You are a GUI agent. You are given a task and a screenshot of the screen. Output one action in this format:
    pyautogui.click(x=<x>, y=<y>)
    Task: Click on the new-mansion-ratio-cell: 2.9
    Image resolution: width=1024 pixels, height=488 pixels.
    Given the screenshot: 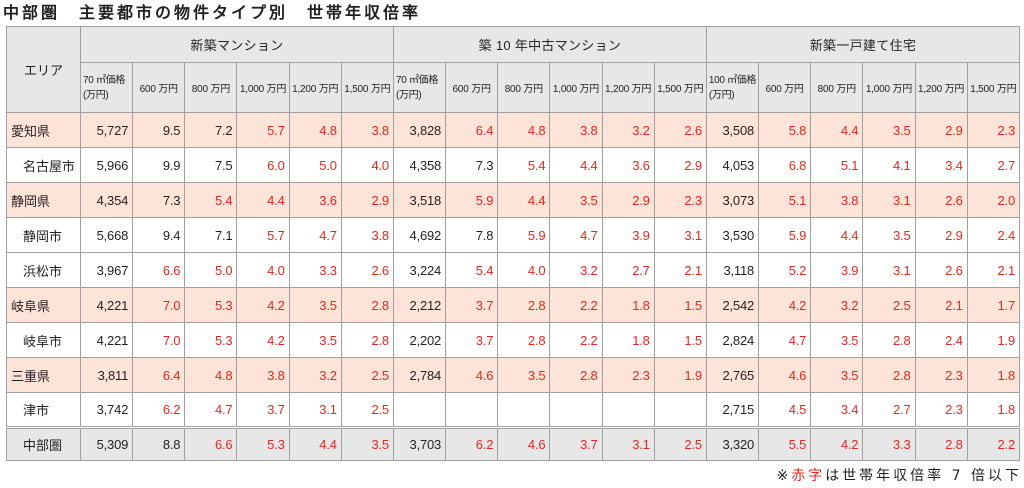 What is the action you would take?
    pyautogui.click(x=367, y=200)
    